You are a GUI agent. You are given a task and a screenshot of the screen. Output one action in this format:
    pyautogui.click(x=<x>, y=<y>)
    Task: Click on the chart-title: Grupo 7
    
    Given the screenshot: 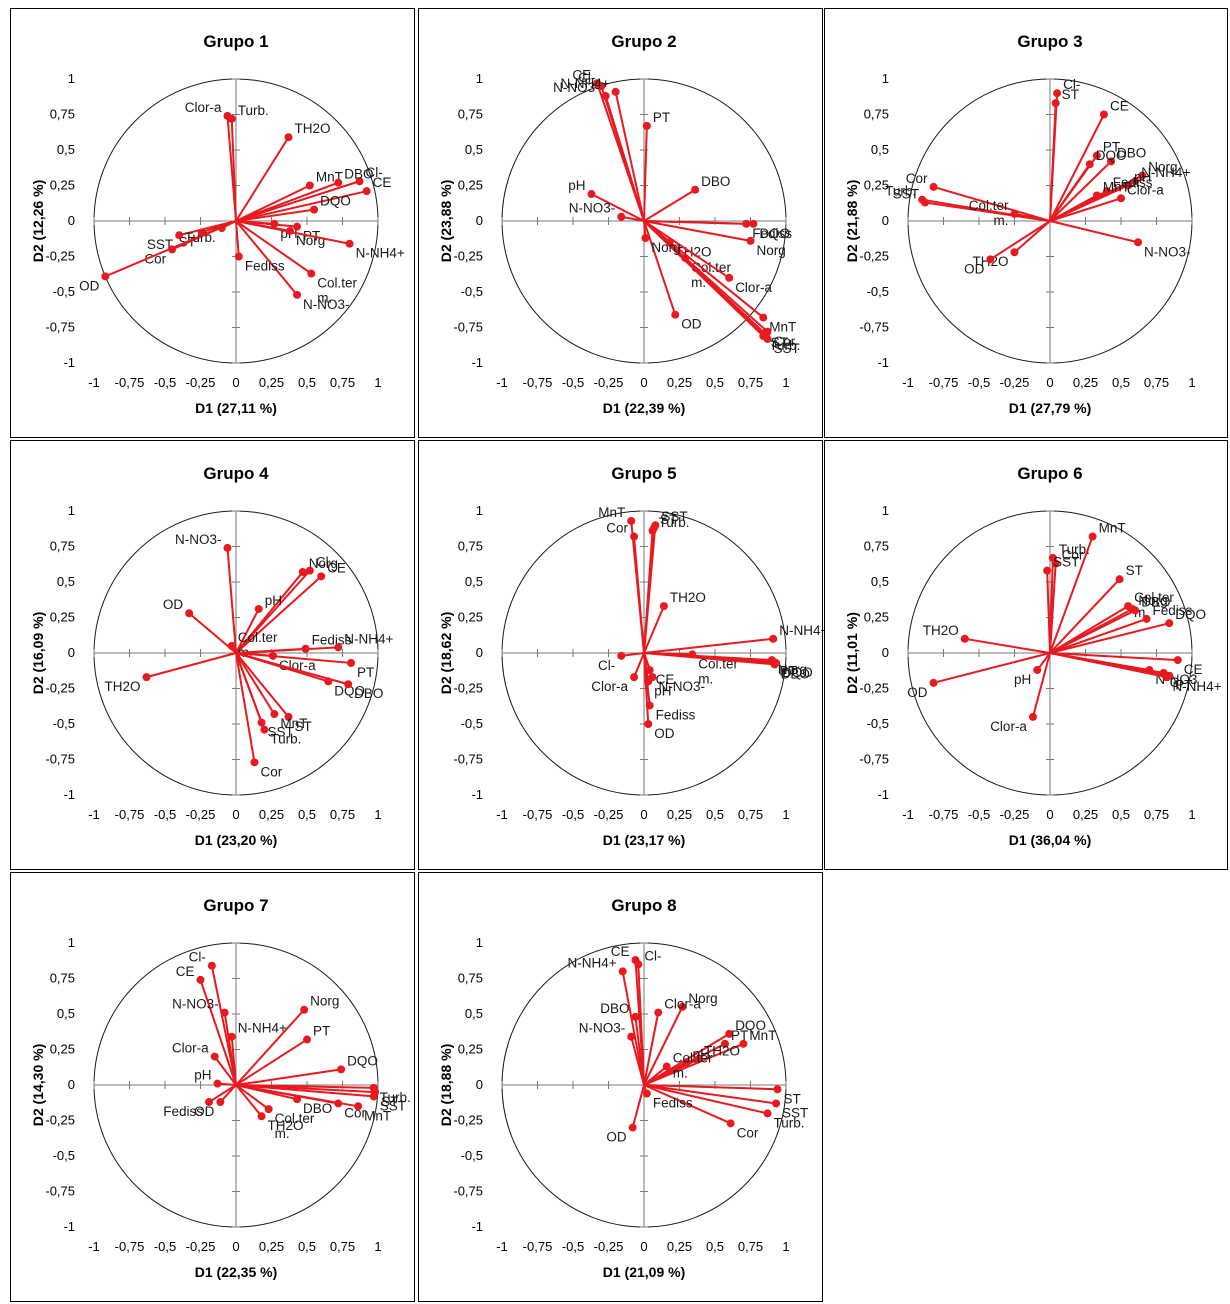 What is the action you would take?
    pyautogui.click(x=235, y=905)
    